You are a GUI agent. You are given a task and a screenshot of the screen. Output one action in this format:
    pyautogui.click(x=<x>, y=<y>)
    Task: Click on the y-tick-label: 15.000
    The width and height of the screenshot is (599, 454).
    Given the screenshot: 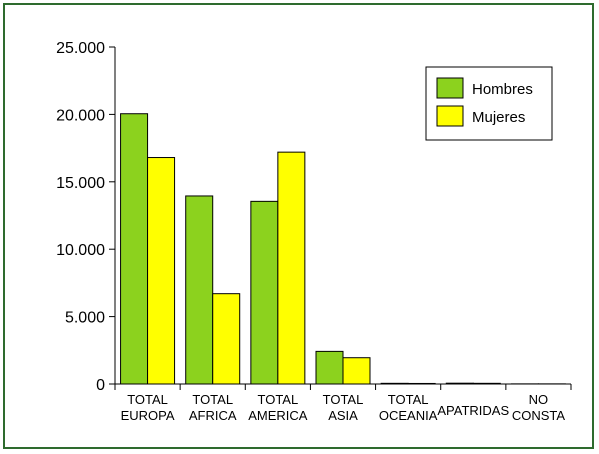 What is the action you would take?
    pyautogui.click(x=80, y=183)
    